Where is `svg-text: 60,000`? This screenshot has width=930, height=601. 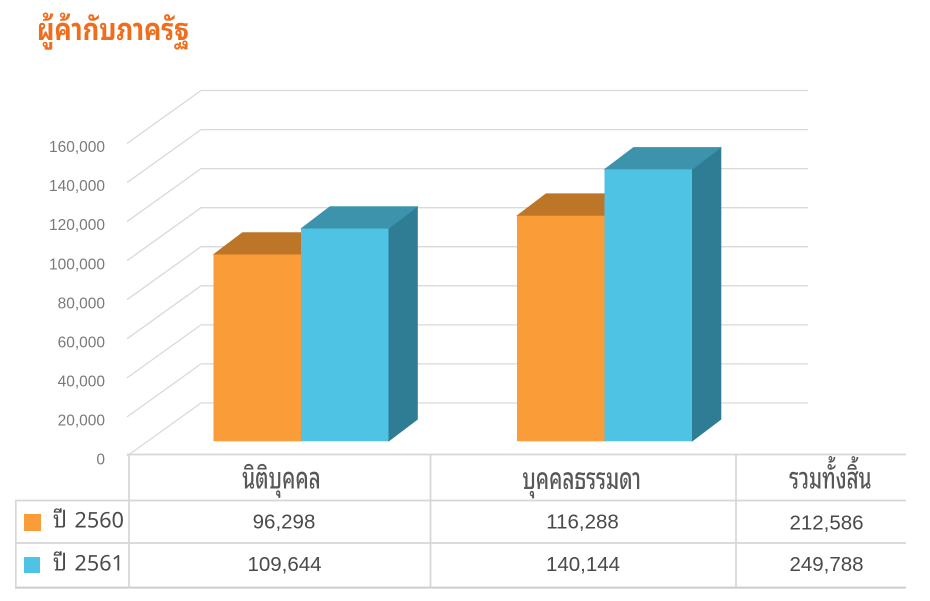
svg-text: 60,000 is located at coordinates (82, 342).